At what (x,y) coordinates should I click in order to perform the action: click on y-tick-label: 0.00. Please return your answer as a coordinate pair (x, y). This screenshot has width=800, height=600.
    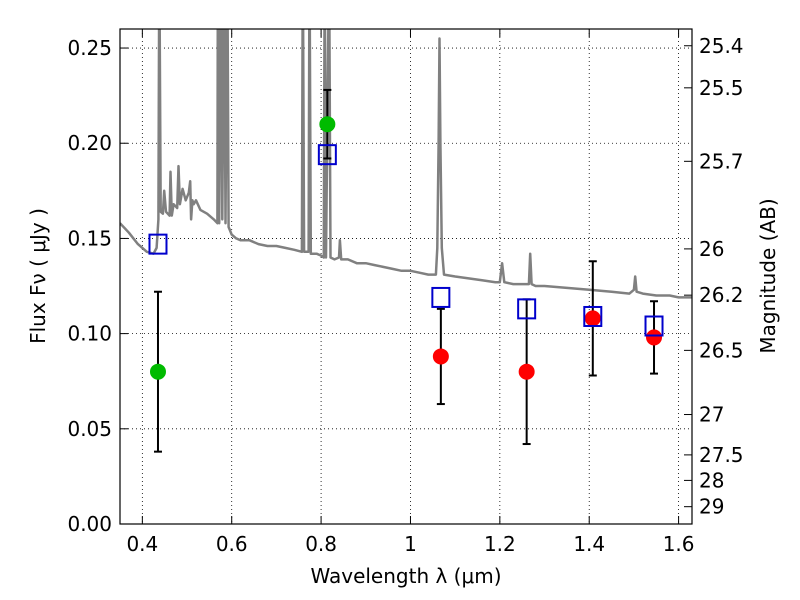
    Looking at the image, I should click on (89, 524).